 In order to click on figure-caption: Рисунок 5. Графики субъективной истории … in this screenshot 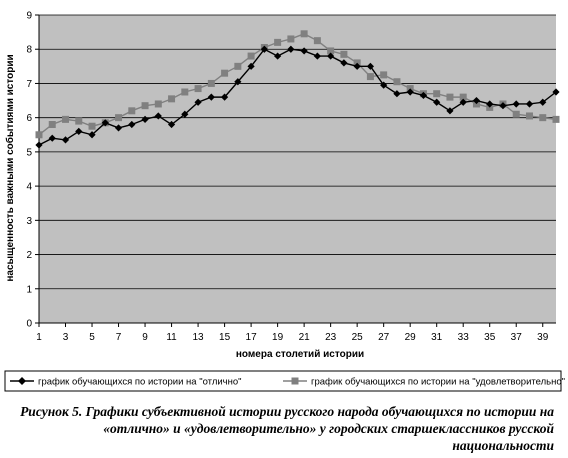, I will do `click(287, 428)`.